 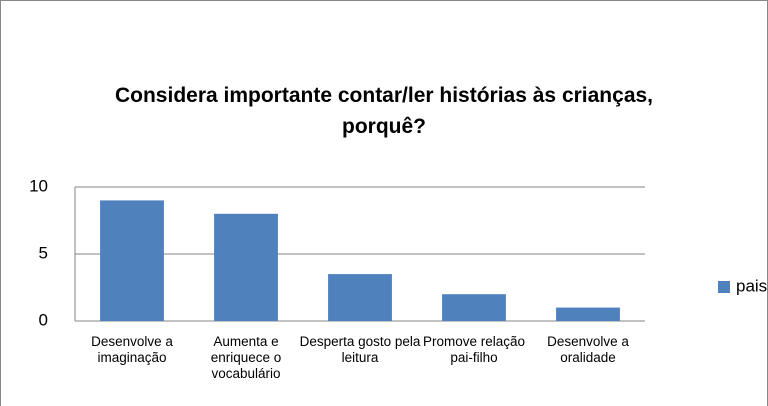 I want to click on y-tick-label: 10, so click(x=38, y=185).